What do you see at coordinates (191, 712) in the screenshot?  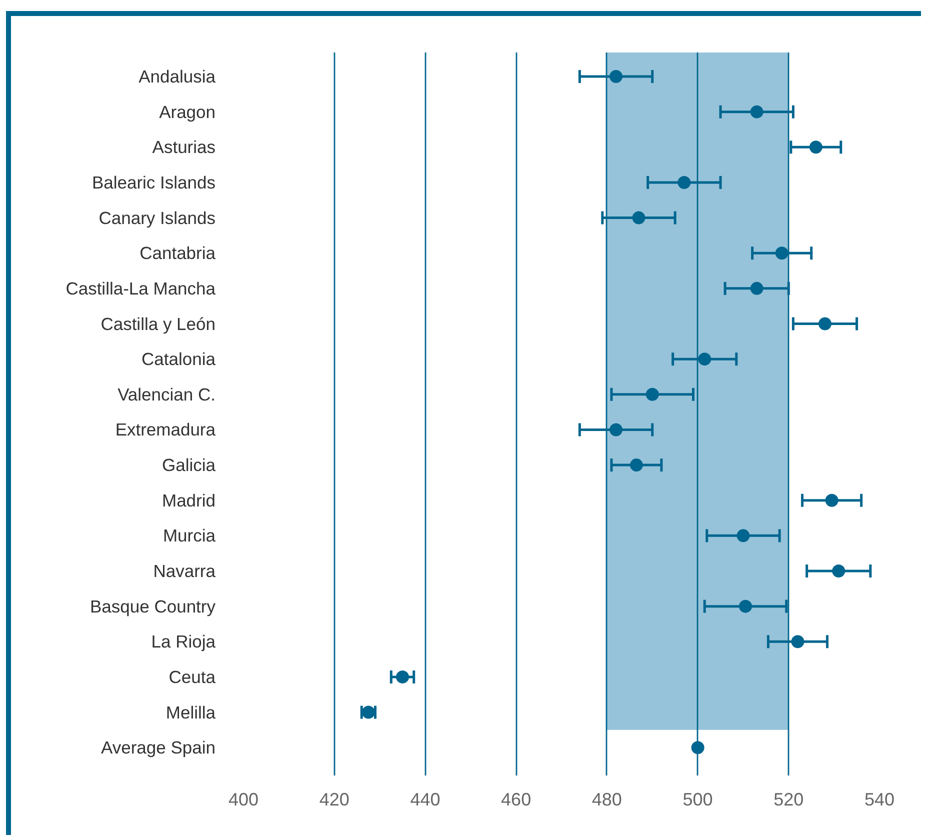 I see `y-tick-label: Melilla` at bounding box center [191, 712].